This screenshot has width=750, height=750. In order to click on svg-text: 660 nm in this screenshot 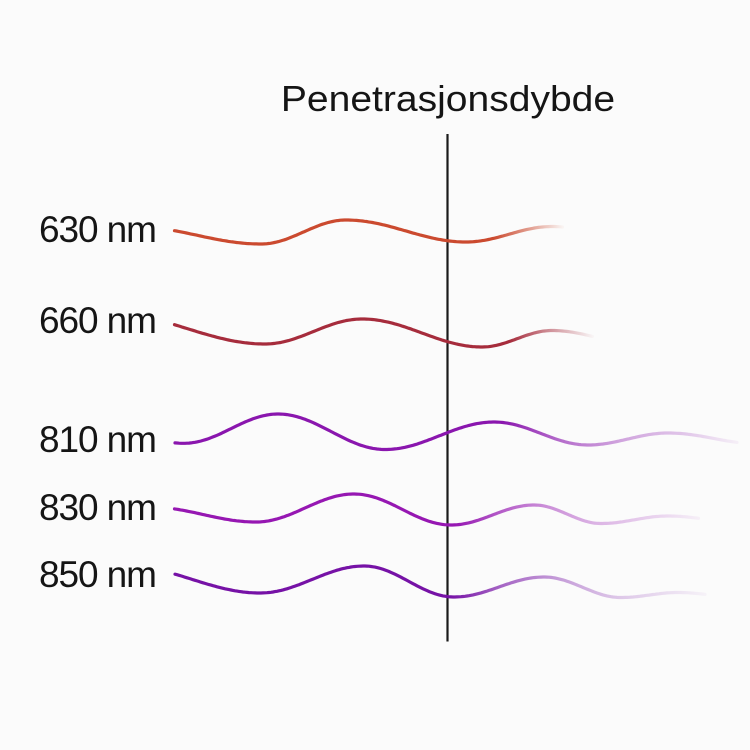, I will do `click(98, 320)`.